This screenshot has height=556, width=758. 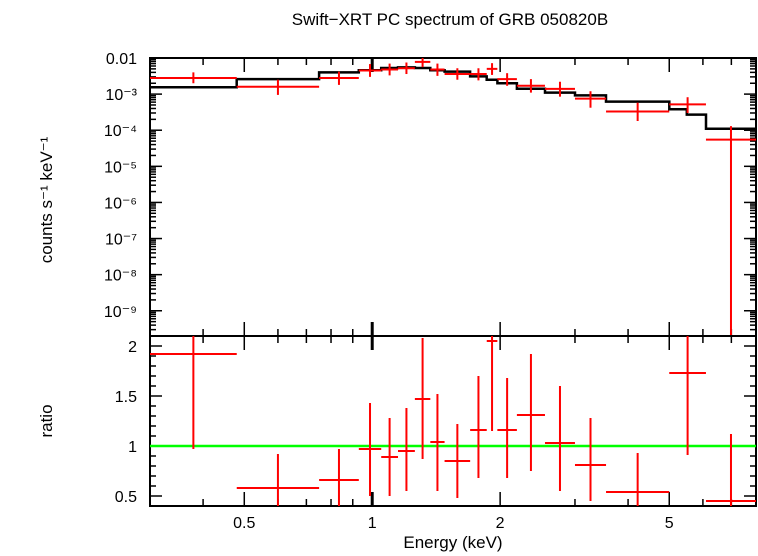 I want to click on y-tick-label: 10⁻⁹, so click(x=120, y=312).